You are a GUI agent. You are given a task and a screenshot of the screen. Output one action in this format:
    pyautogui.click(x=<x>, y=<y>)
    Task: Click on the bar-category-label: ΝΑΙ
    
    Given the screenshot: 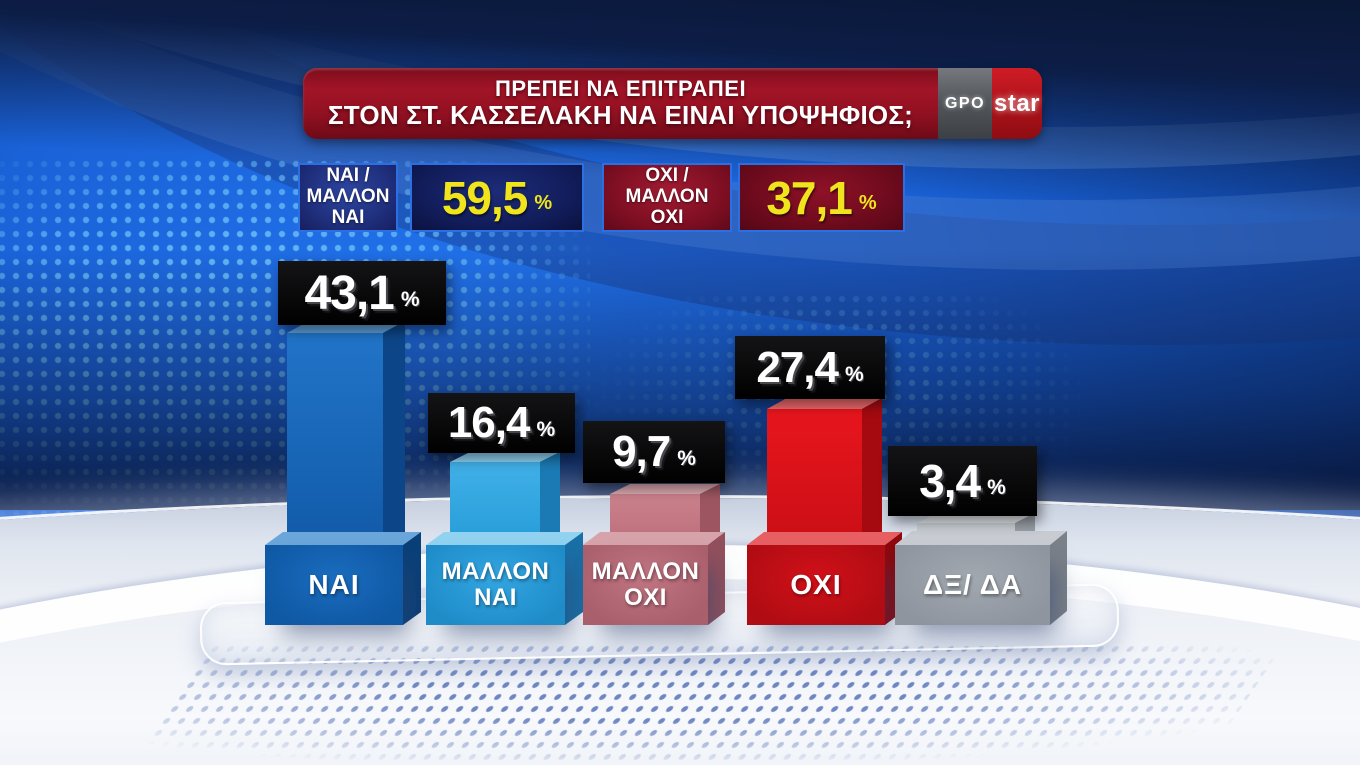 What is the action you would take?
    pyautogui.click(x=334, y=585)
    